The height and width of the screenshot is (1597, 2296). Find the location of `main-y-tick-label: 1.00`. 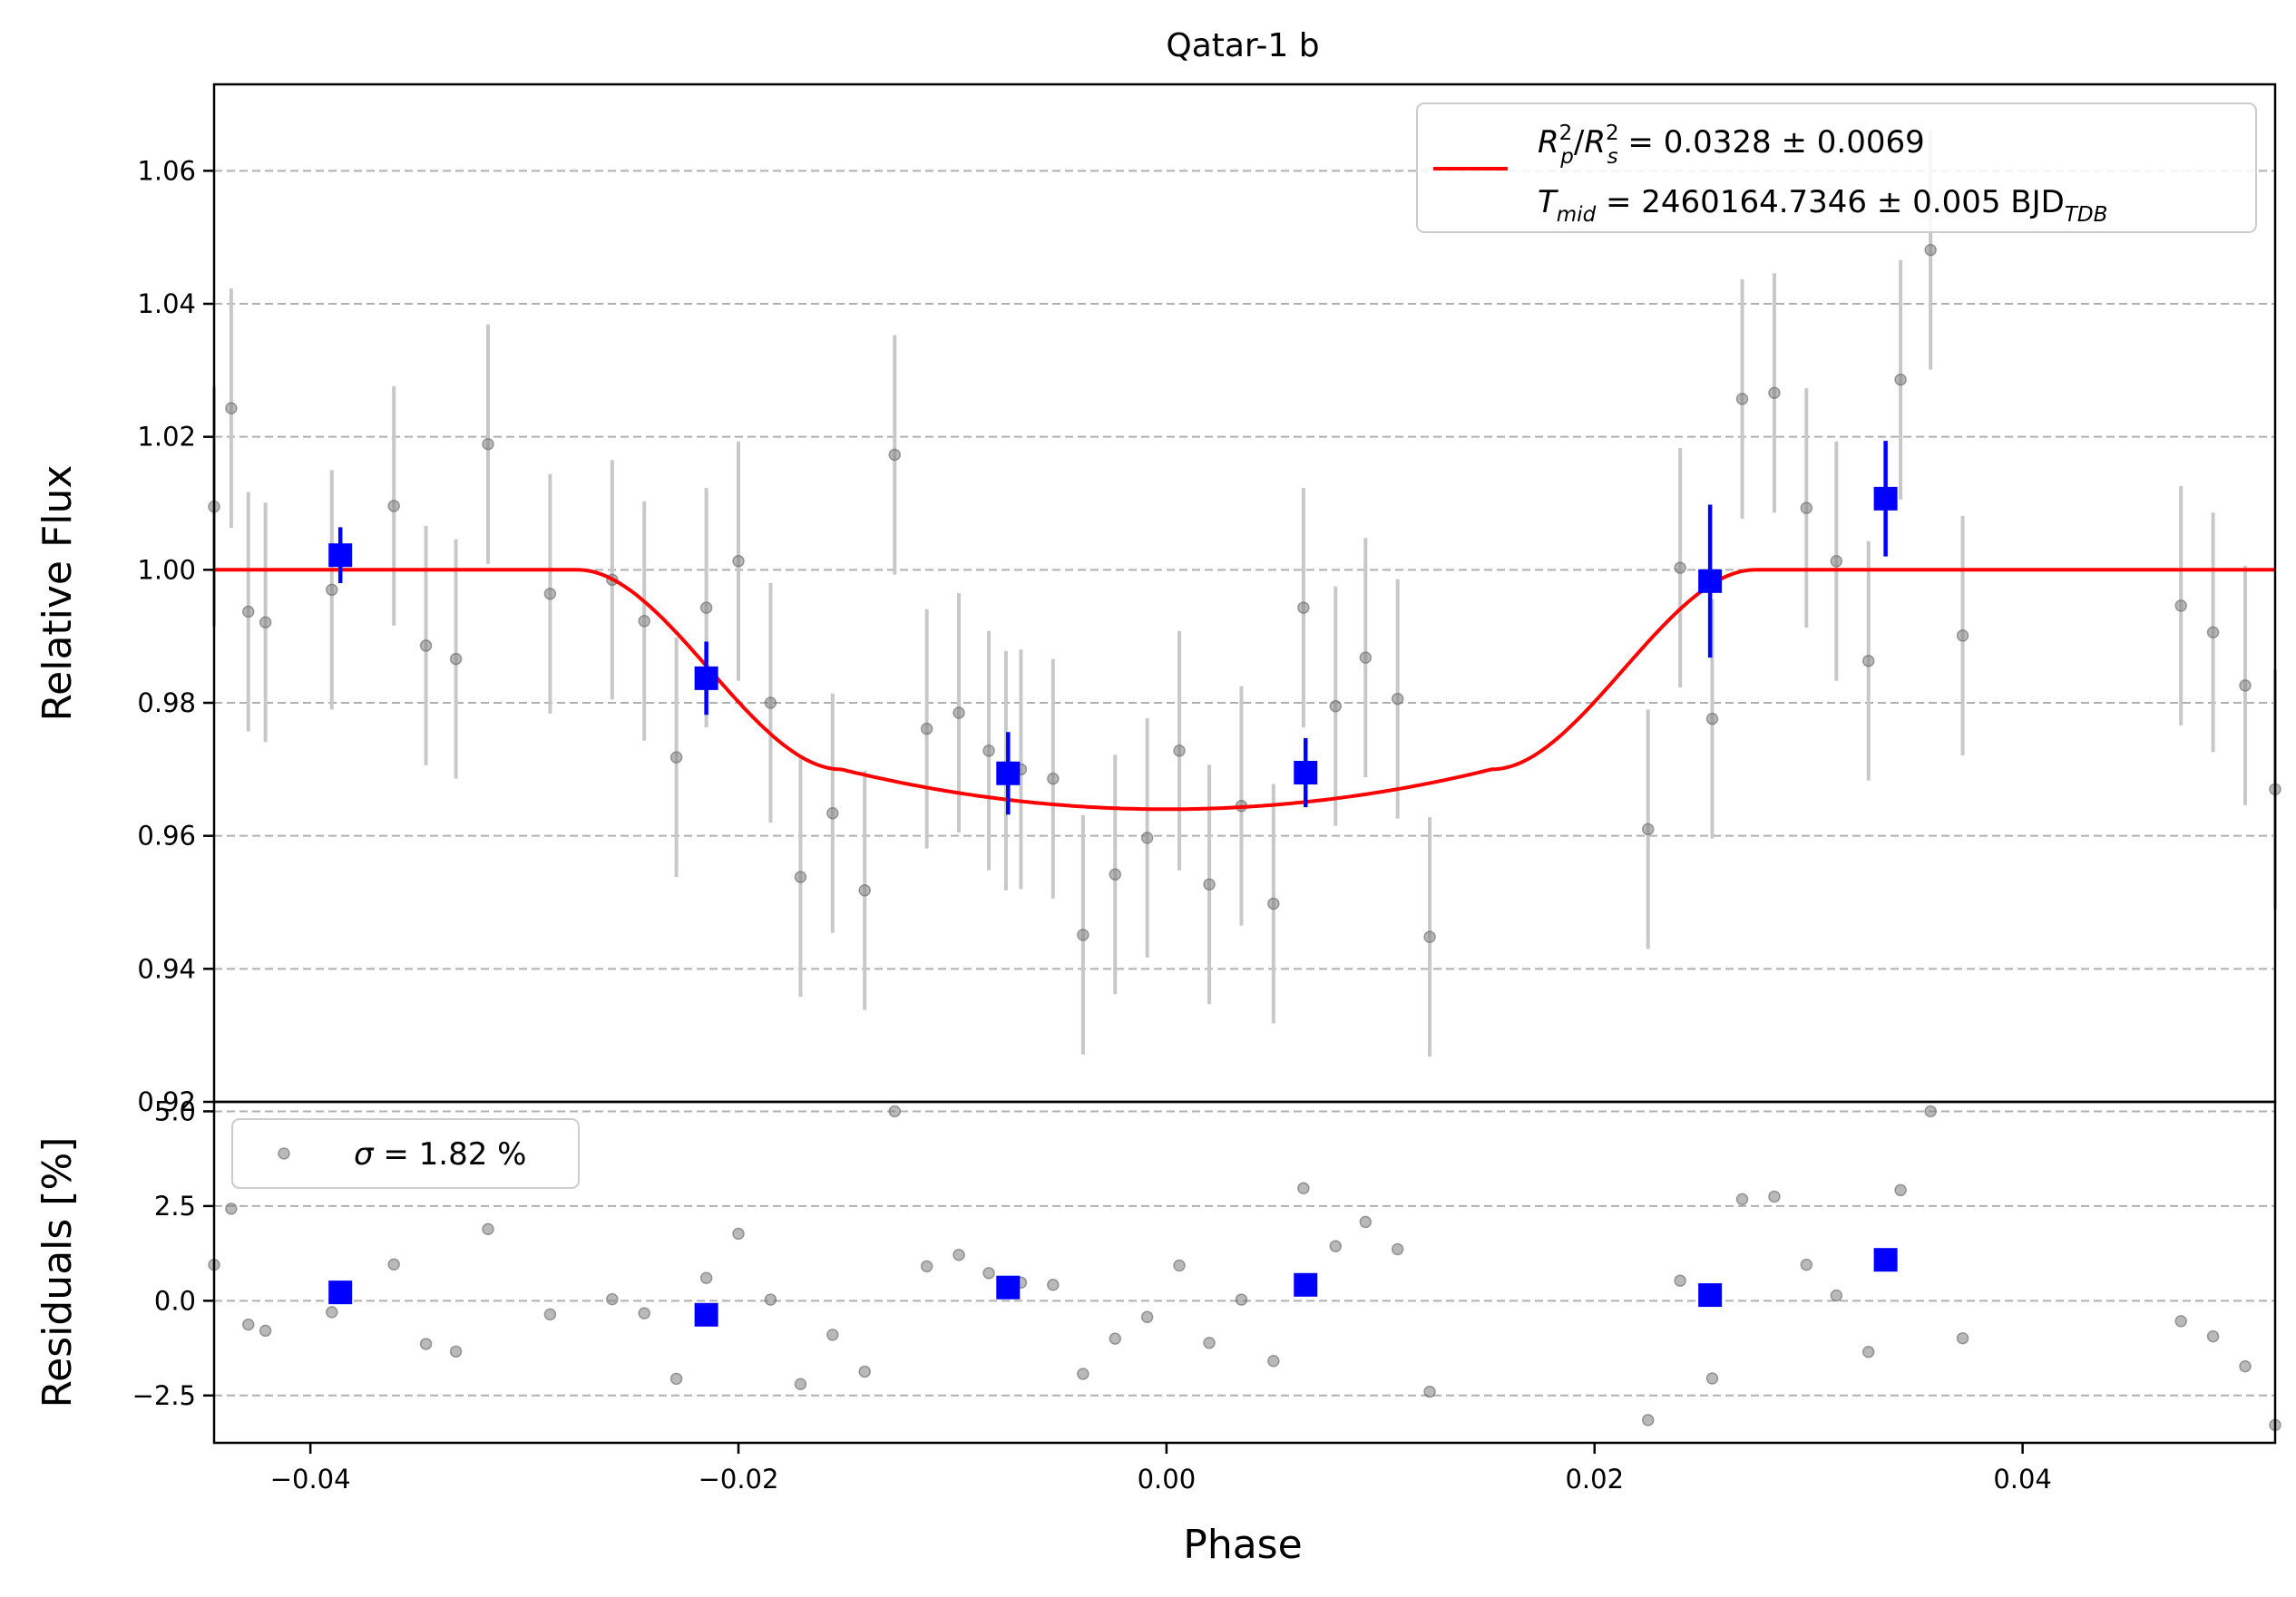

main-y-tick-label: 1.00 is located at coordinates (166, 569).